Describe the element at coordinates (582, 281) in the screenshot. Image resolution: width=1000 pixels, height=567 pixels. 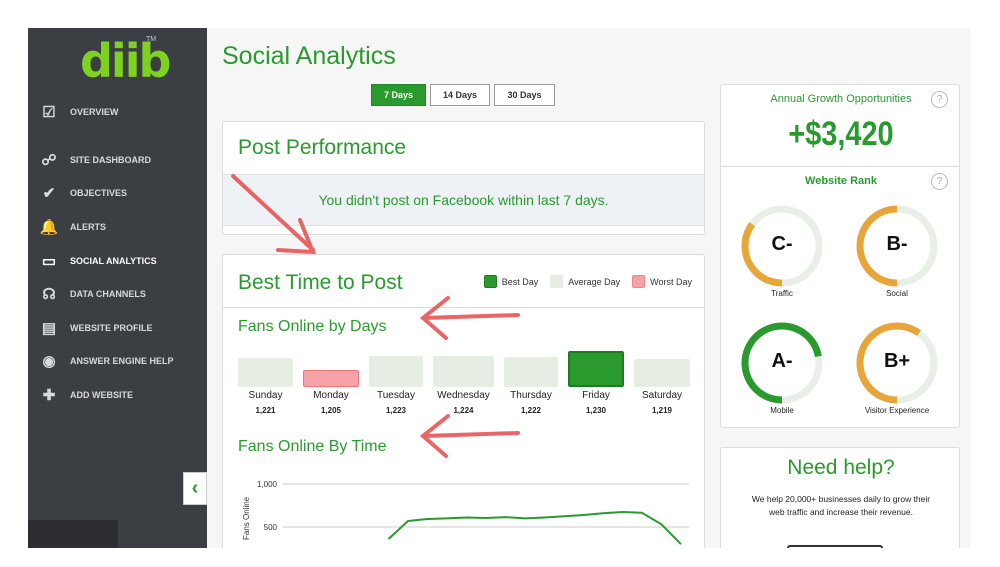
I see `legend: Best Day Average Day Worst Day` at that location.